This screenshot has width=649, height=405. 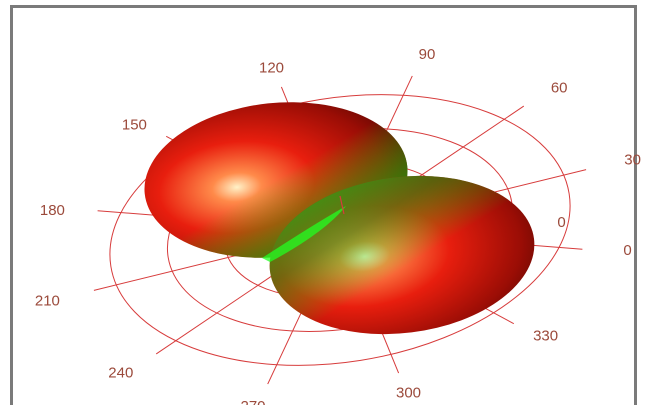 What do you see at coordinates (271, 67) in the screenshot?
I see `angle-tick-label-120: 120` at bounding box center [271, 67].